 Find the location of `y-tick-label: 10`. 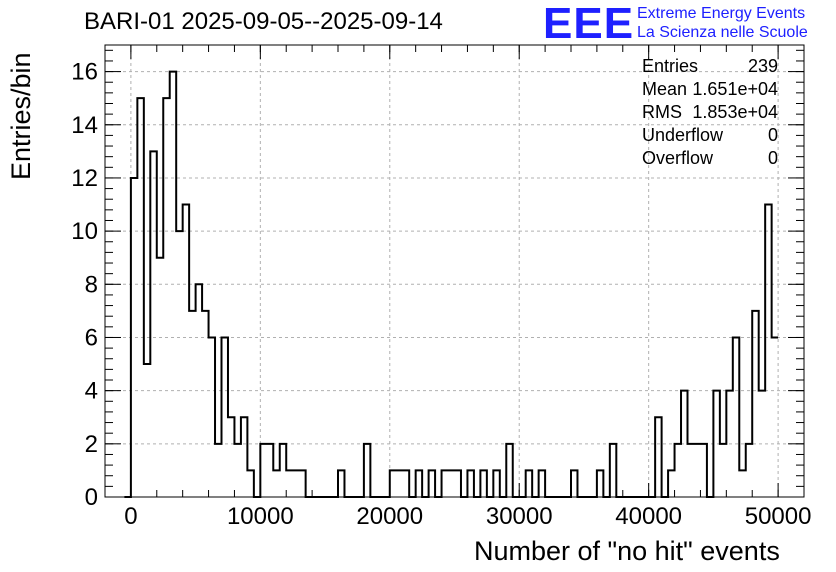

y-tick-label: 10 is located at coordinates (84, 231).